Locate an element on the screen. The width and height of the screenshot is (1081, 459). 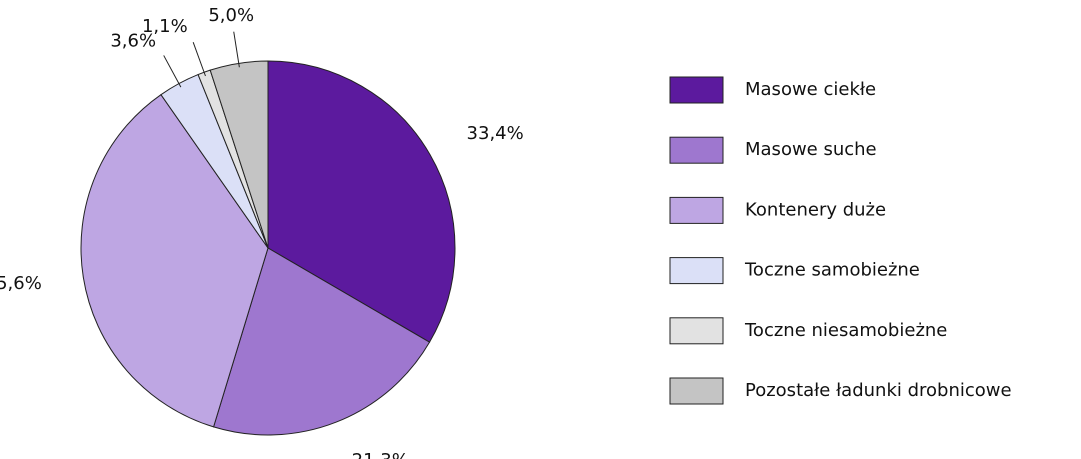
legend-label: Masowe ciekłe is located at coordinates (810, 89).